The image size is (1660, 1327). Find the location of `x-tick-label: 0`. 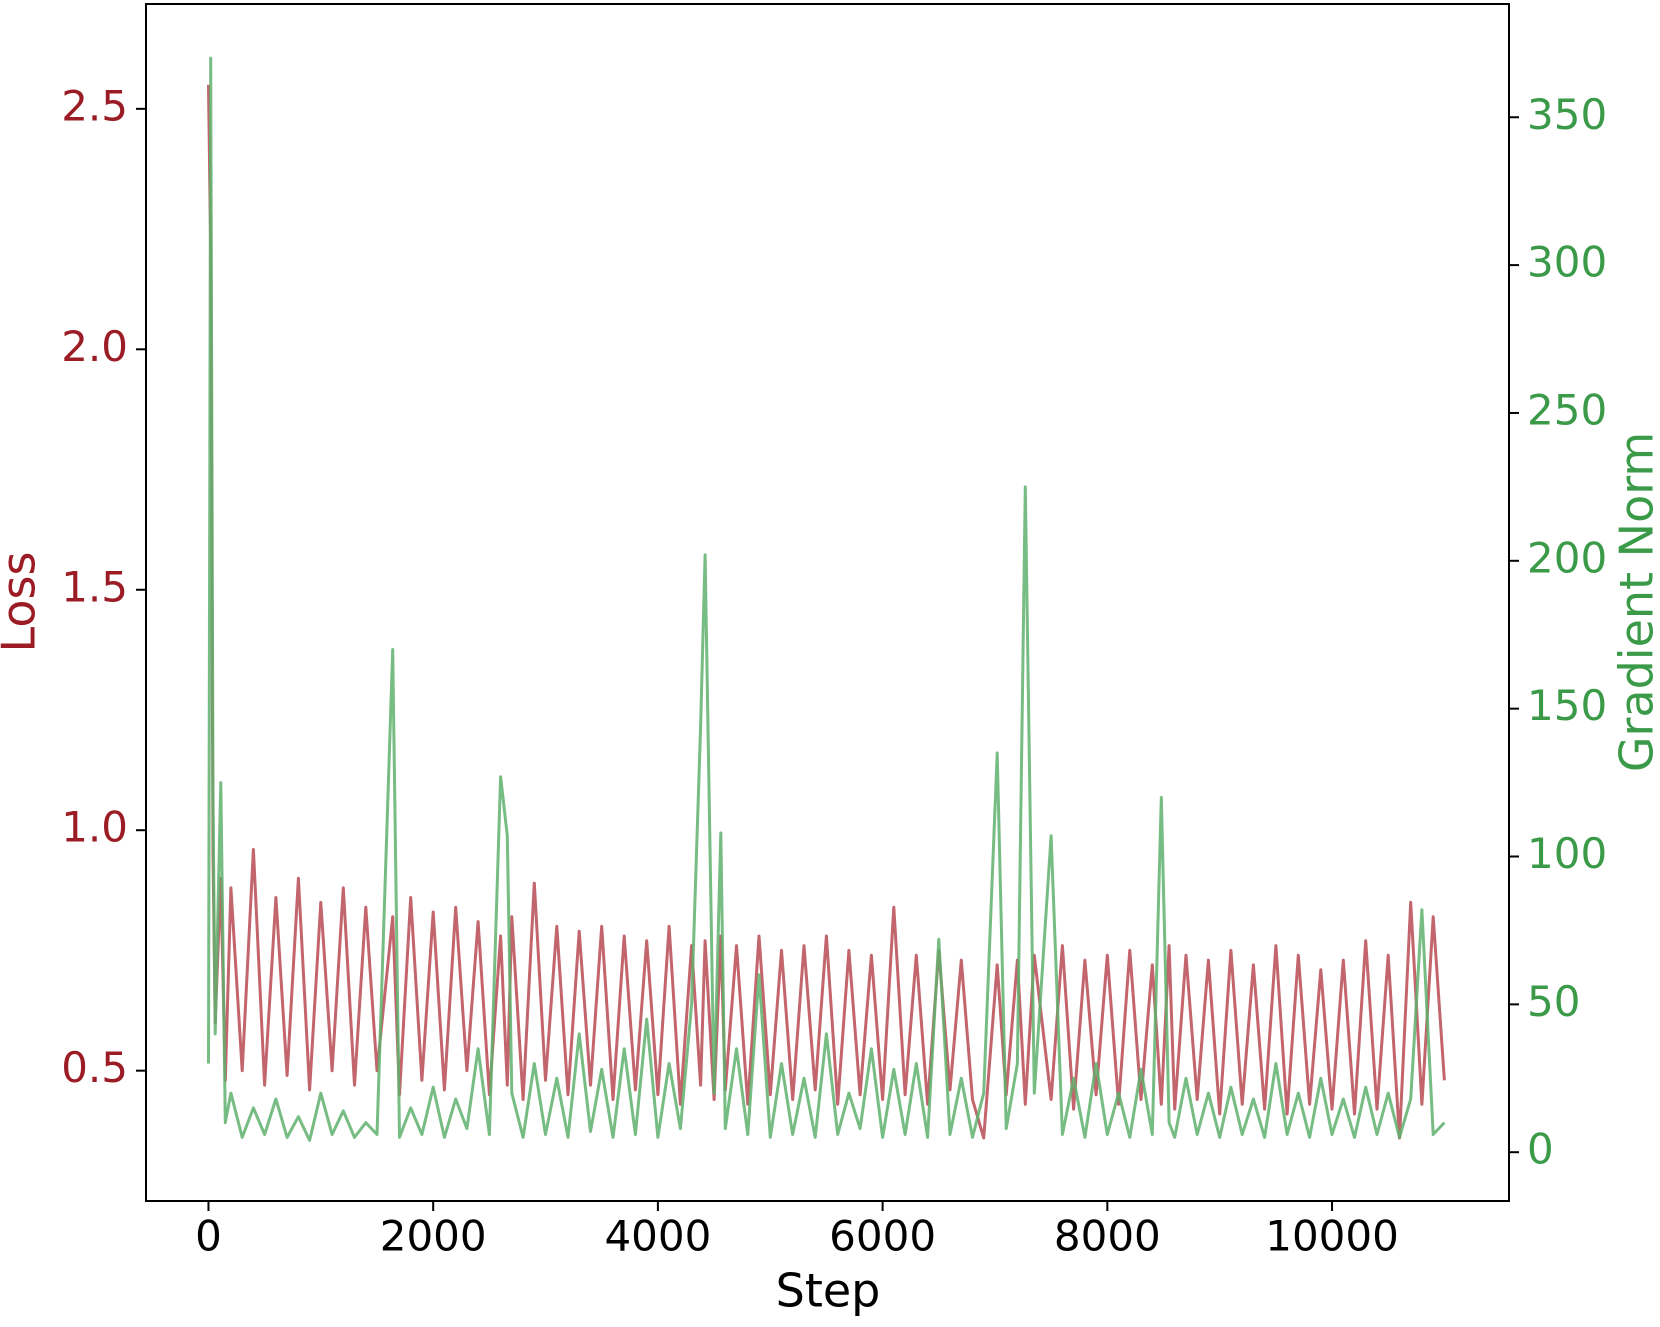

x-tick-label: 0 is located at coordinates (208, 1236).